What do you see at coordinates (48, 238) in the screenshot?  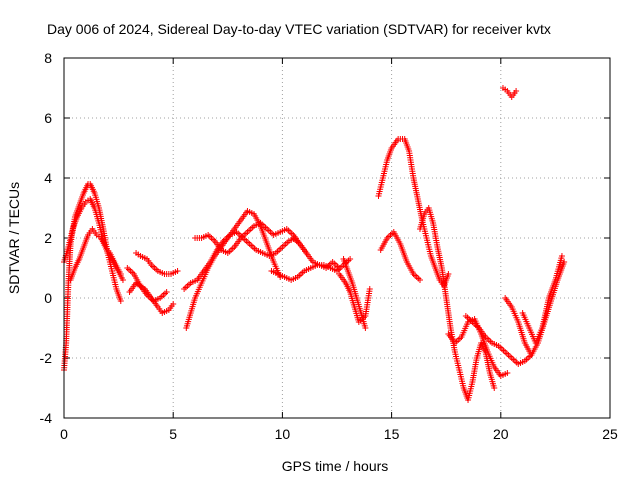 I see `y-tick-label: 2` at bounding box center [48, 238].